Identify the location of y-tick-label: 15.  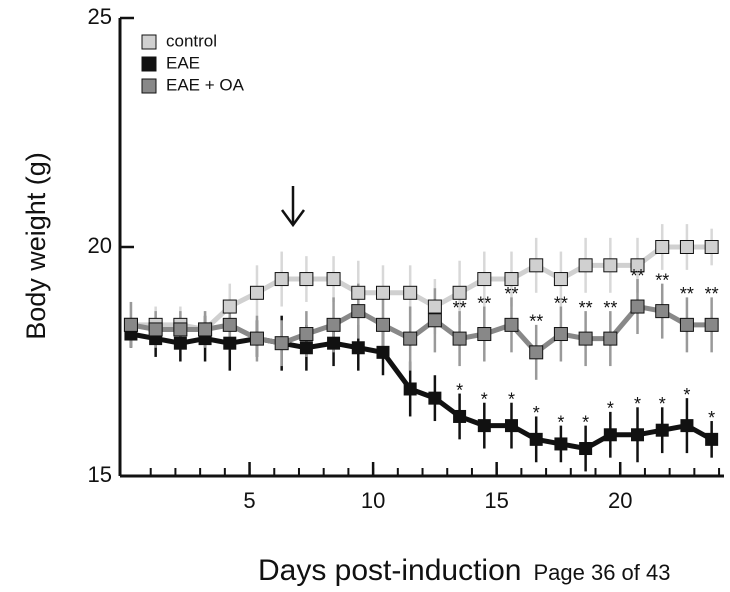
(100, 474).